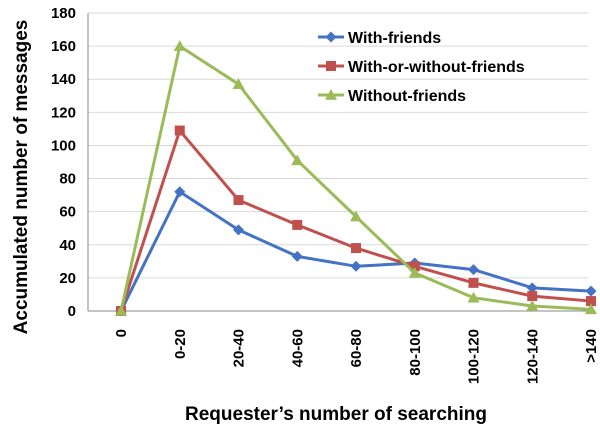 The image size is (600, 432). I want to click on y-tick-label: 100, so click(63, 145).